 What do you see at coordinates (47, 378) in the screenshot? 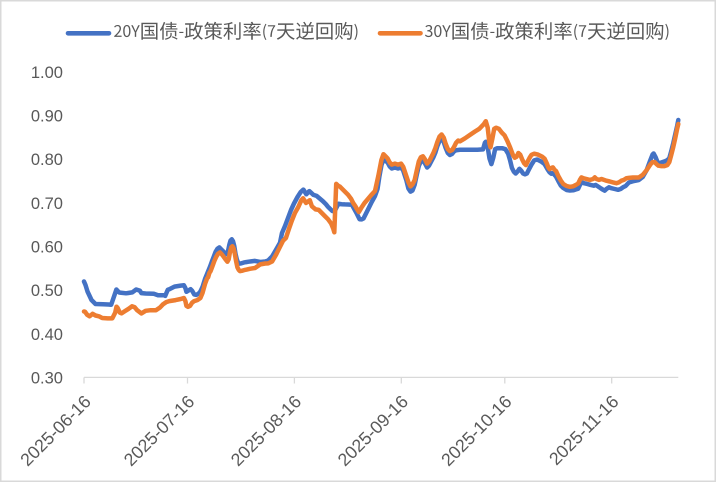
I see `svg-text: 0.30` at bounding box center [47, 378].